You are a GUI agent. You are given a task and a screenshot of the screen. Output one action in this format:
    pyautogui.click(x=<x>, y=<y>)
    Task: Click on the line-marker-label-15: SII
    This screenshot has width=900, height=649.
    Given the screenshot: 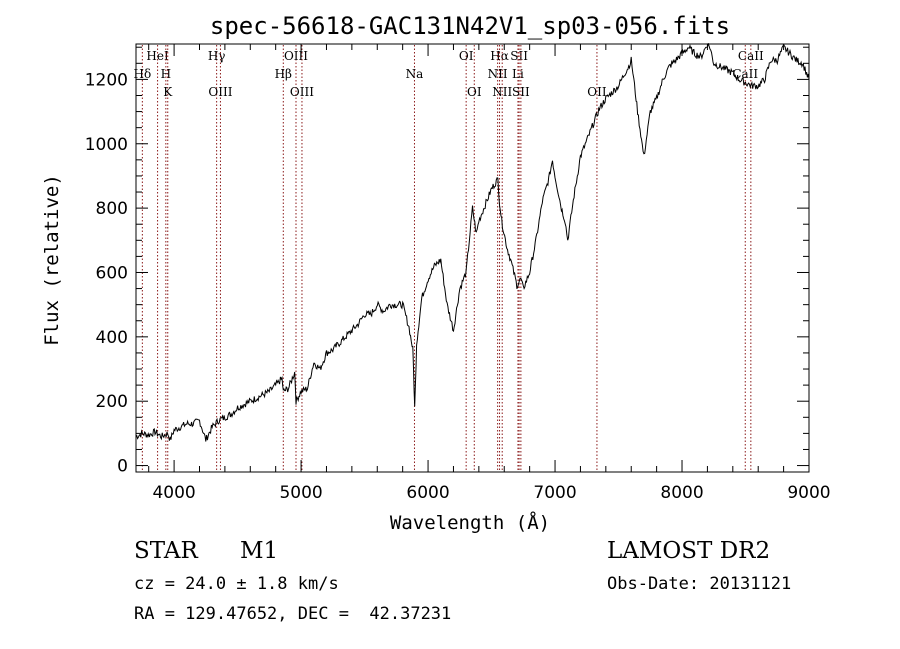 What is the action you would take?
    pyautogui.click(x=519, y=56)
    